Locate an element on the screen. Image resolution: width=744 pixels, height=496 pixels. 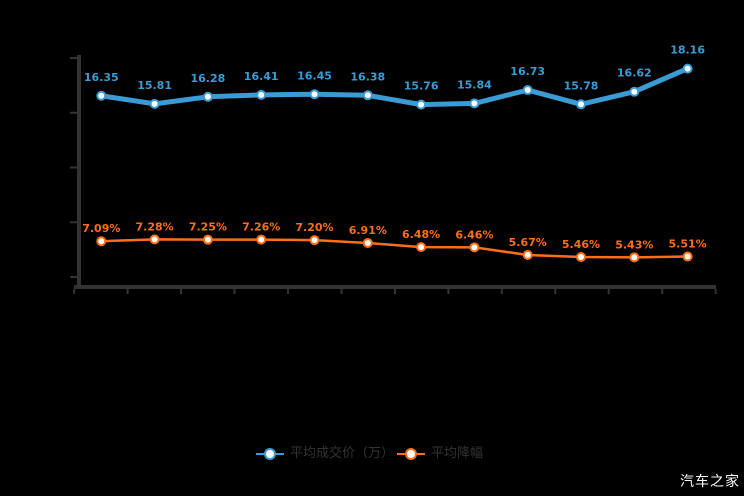
avg-price-label-7: 15.76 is located at coordinates (421, 86).